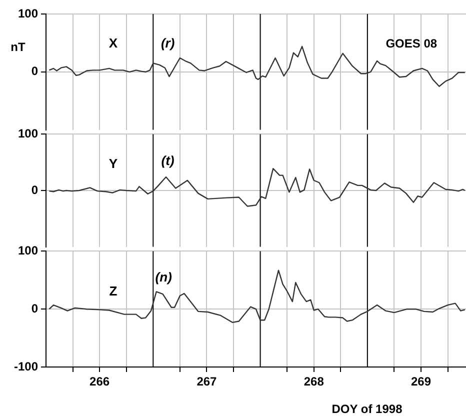  What do you see at coordinates (412, 43) in the screenshot?
I see `annotation: GOES 08` at bounding box center [412, 43].